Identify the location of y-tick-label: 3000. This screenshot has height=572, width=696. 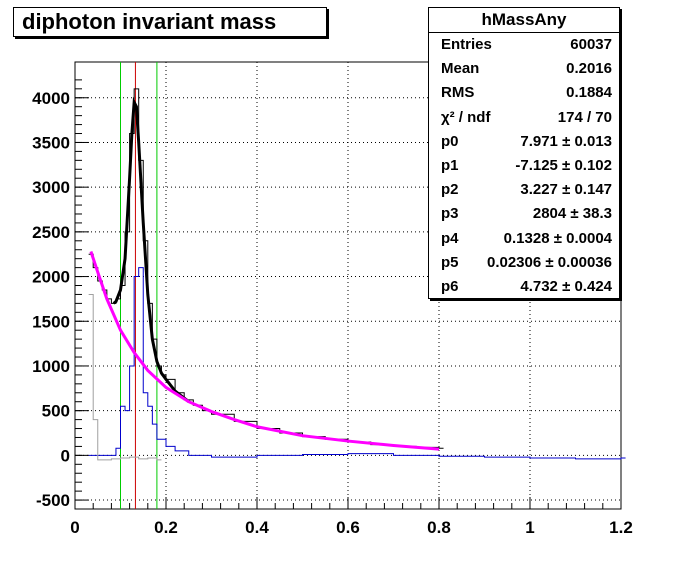
(51, 187).